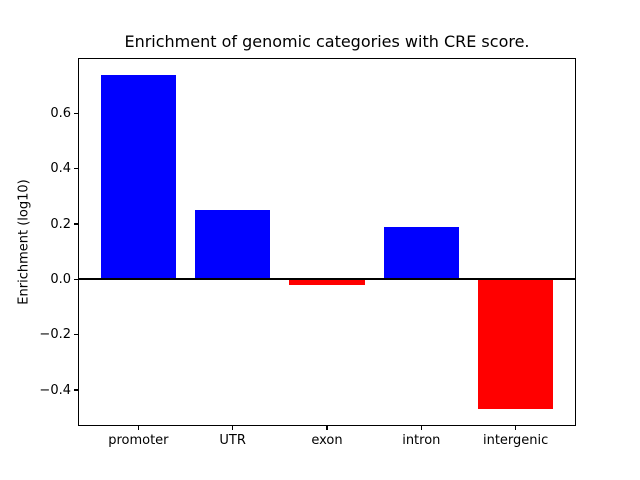  What do you see at coordinates (138, 177) in the screenshot?
I see `bar-promoter` at bounding box center [138, 177].